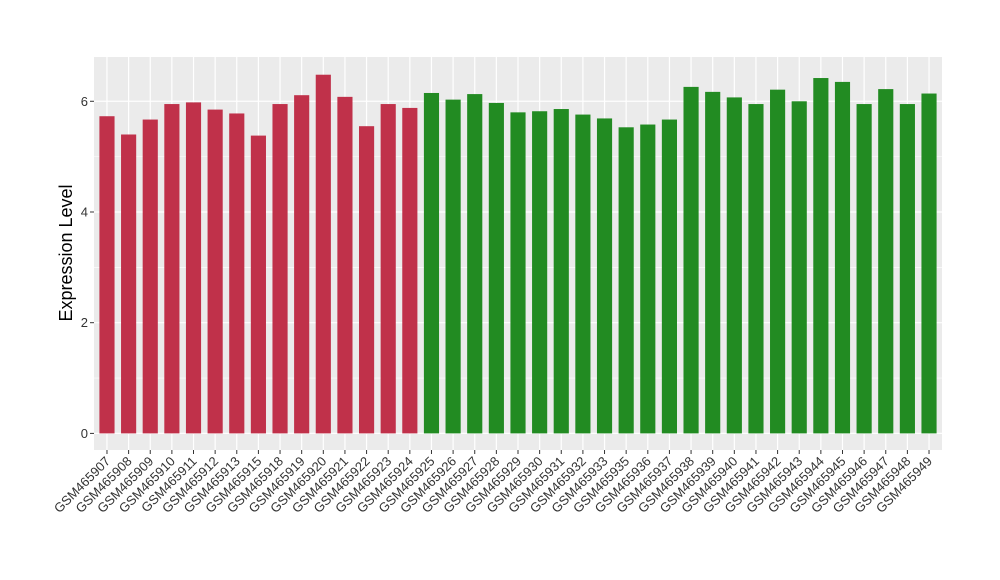 This screenshot has width=1000, height=580. I want to click on bar-GSM465924, so click(410, 270).